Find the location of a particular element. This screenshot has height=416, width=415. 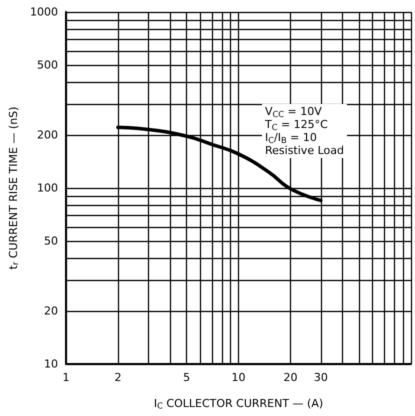

y-tick-label: 200 is located at coordinates (47, 135).